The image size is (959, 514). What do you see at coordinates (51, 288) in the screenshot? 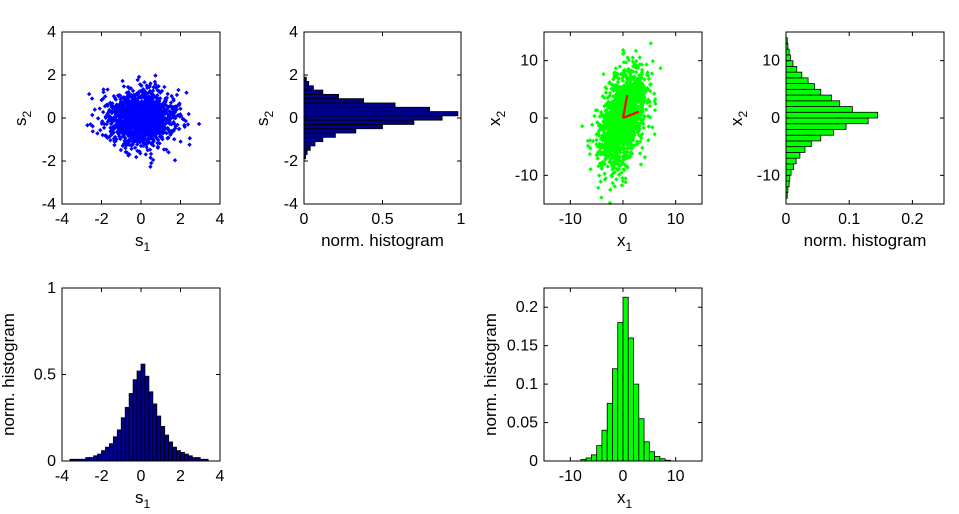
I see `y-tick-label: 1` at bounding box center [51, 288].